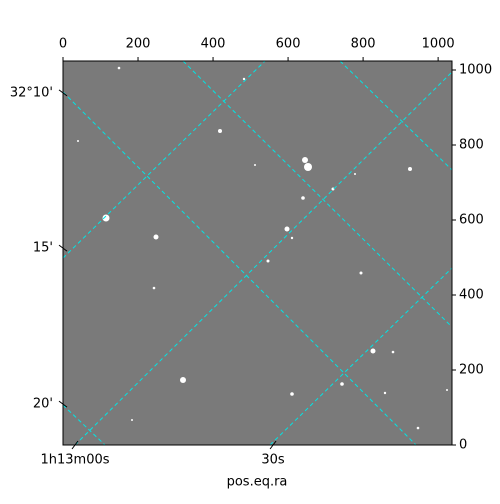 The height and width of the screenshot is (504, 500). What do you see at coordinates (475, 70) in the screenshot?
I see `y-tick-label: 1000` at bounding box center [475, 70].